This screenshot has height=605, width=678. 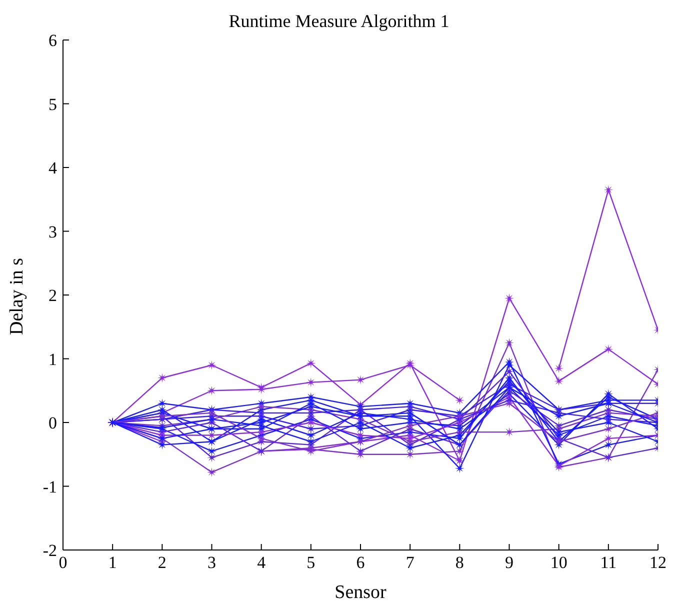 I want to click on y-tick-label: -1, so click(x=49, y=486).